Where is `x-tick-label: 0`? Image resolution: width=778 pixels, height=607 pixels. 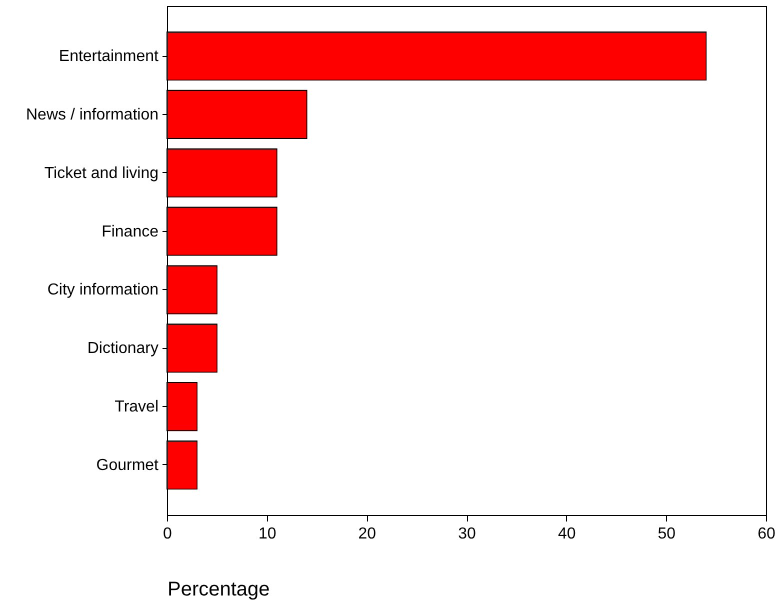 x-tick-label: 0 is located at coordinates (167, 534).